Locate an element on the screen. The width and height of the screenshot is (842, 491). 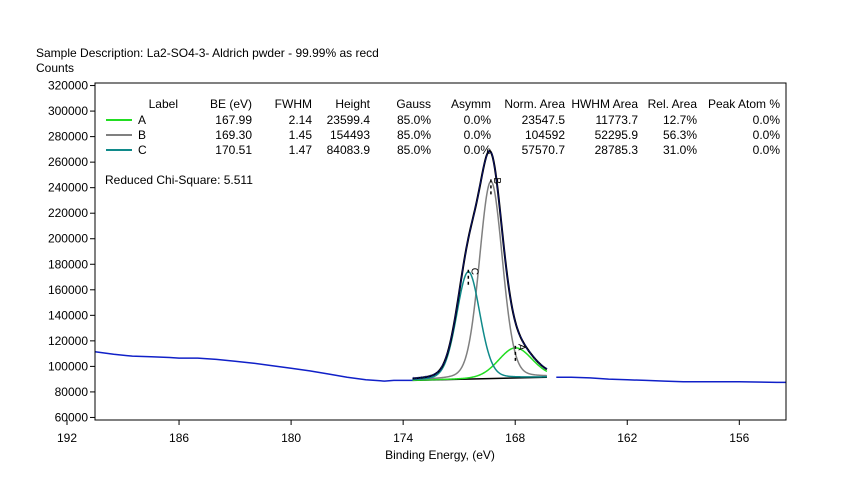
table-header: Rel. Area is located at coordinates (673, 104).